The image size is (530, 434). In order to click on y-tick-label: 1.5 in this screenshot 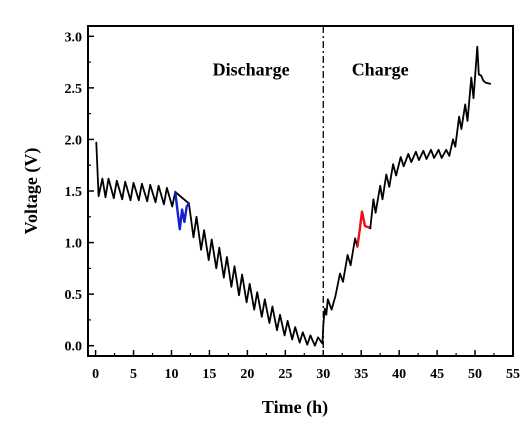, I will do `click(74, 192)`.